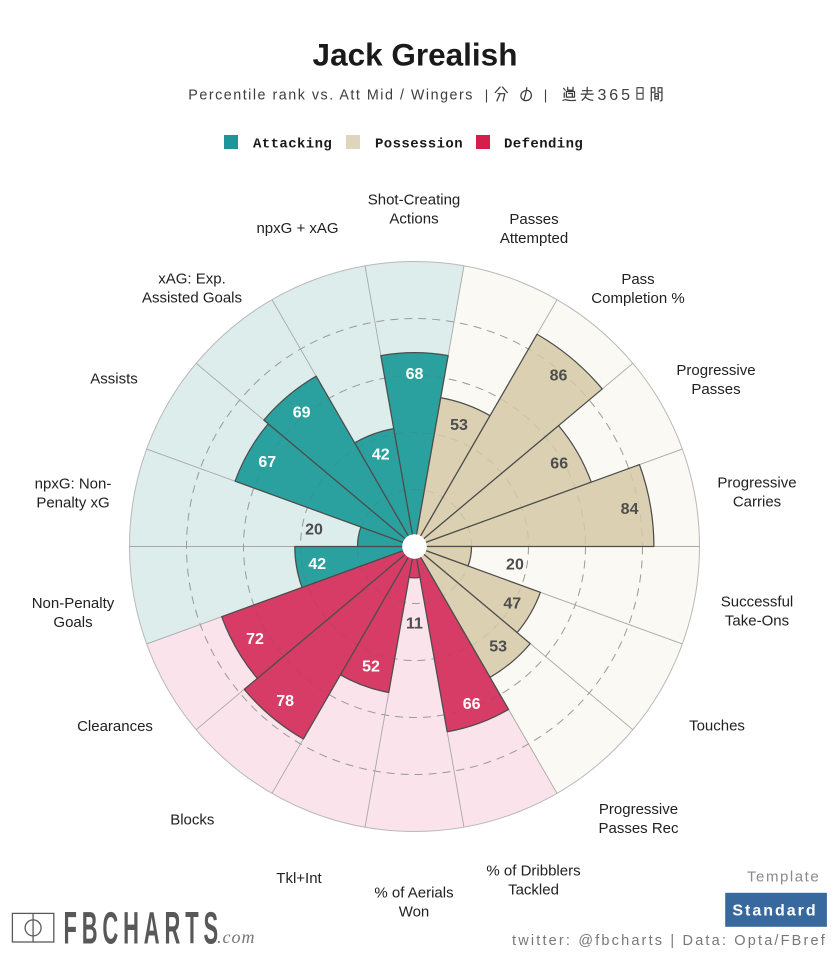 This screenshot has width=833, height=957. I want to click on svg-text: % of Dribblers, so click(533, 871).